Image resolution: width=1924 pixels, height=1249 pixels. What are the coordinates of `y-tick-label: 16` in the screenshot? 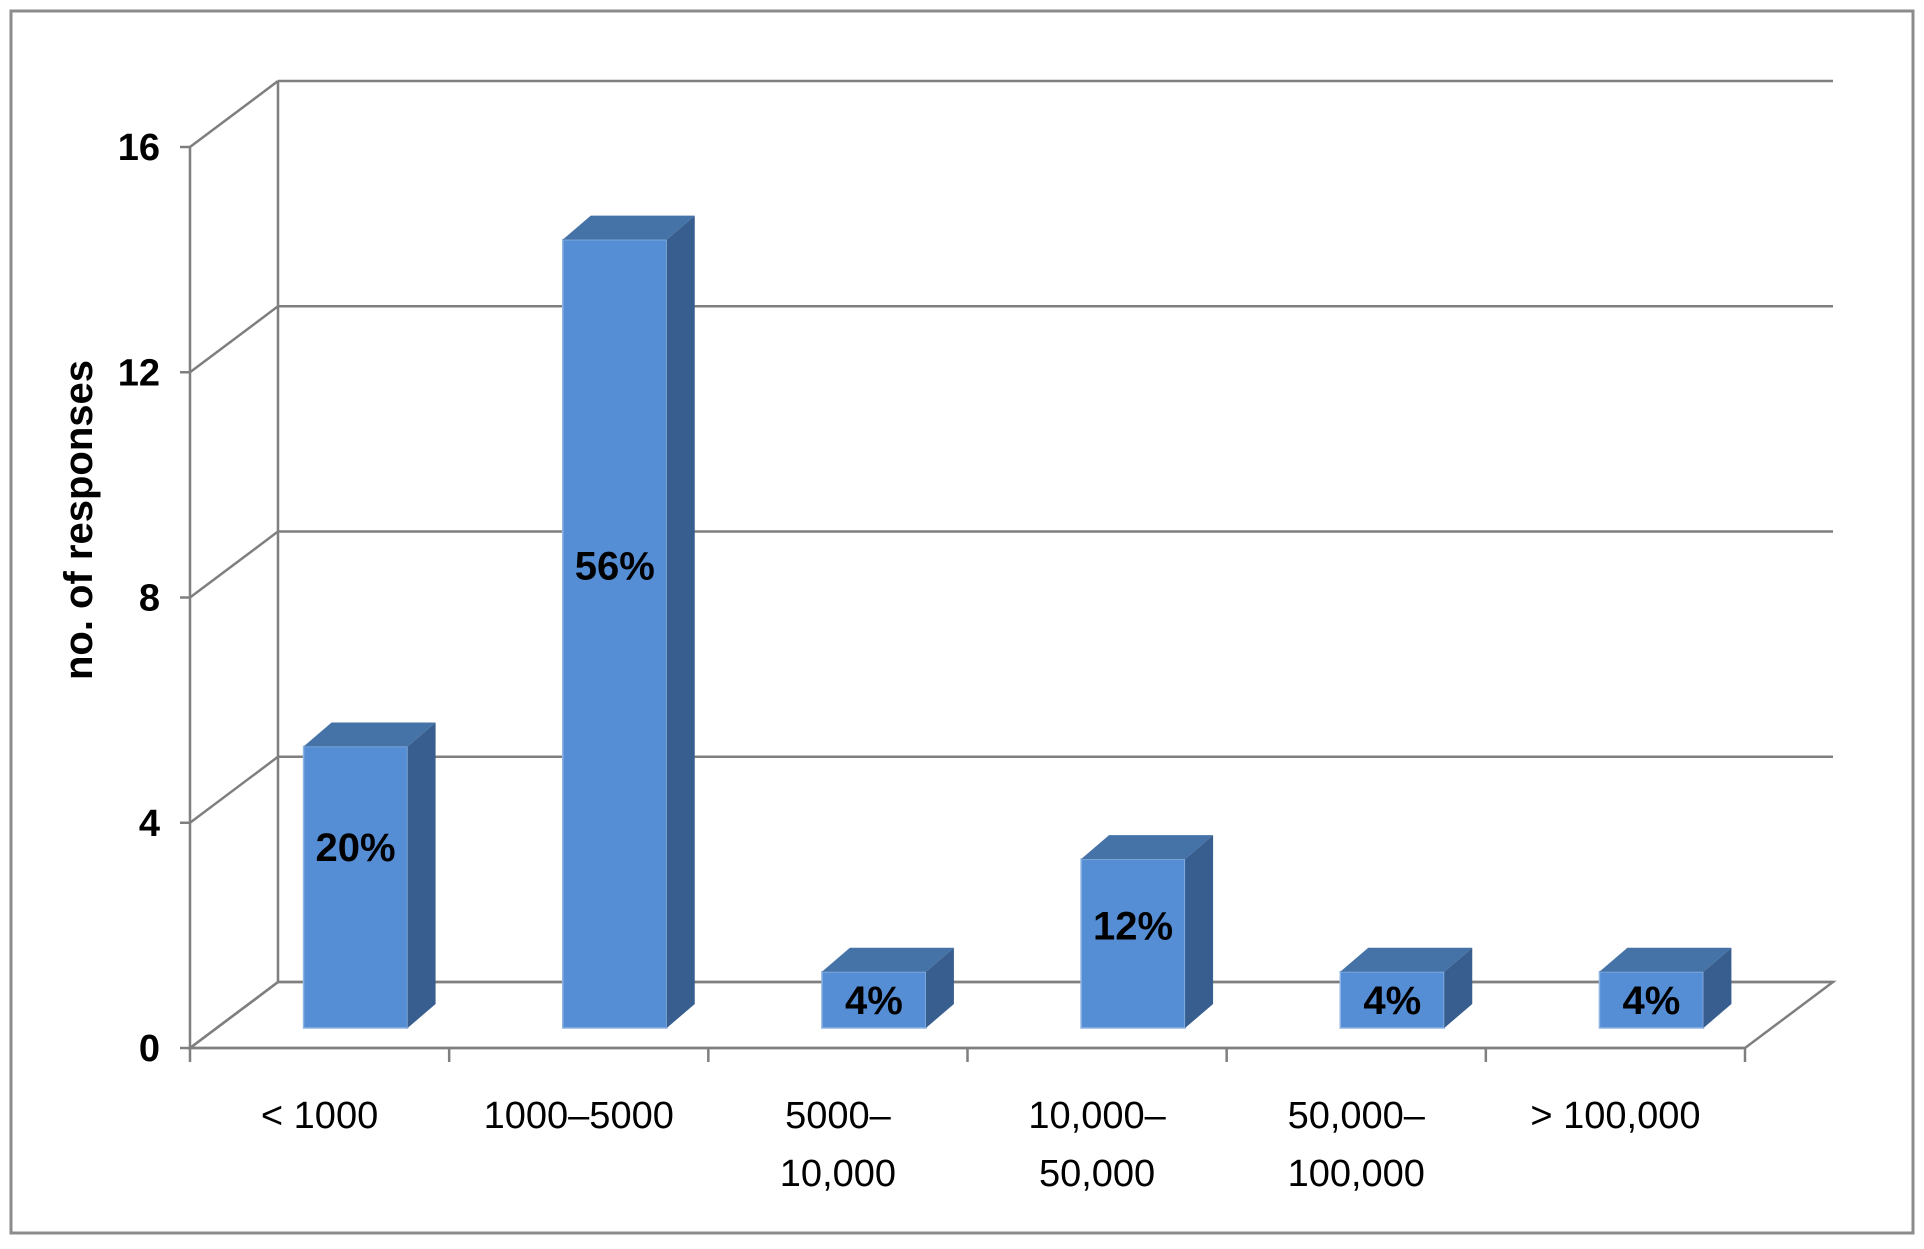 It's located at (139, 148).